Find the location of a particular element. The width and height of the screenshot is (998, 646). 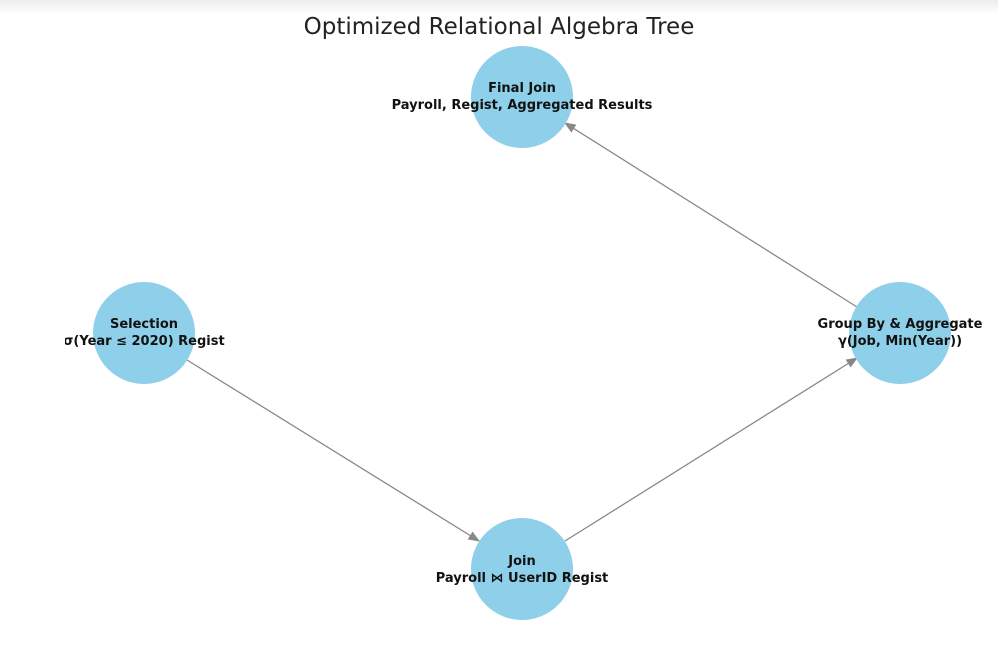

node-final-join-circle is located at coordinates (522, 97).